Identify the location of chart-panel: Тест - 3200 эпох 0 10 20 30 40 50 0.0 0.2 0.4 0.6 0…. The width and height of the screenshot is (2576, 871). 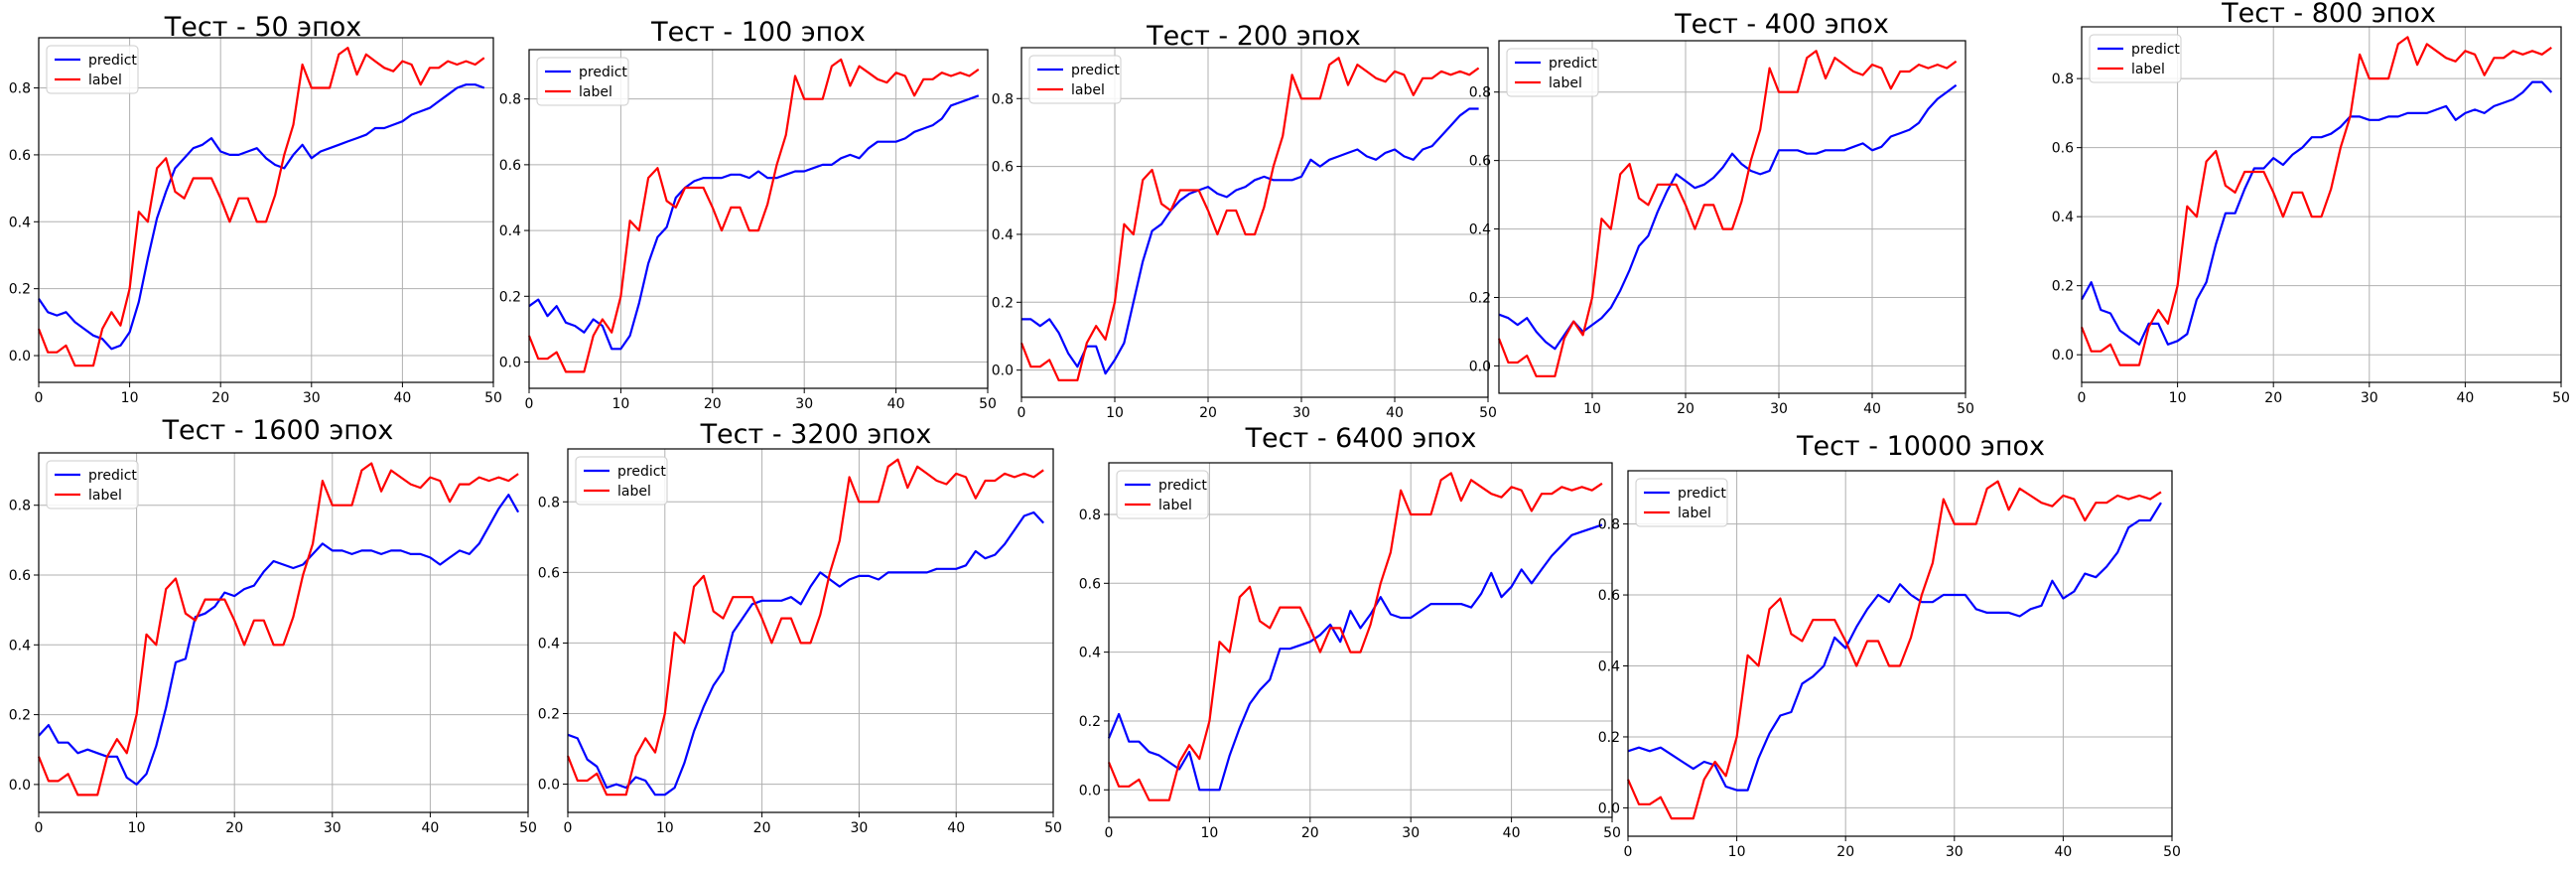
(800, 628).